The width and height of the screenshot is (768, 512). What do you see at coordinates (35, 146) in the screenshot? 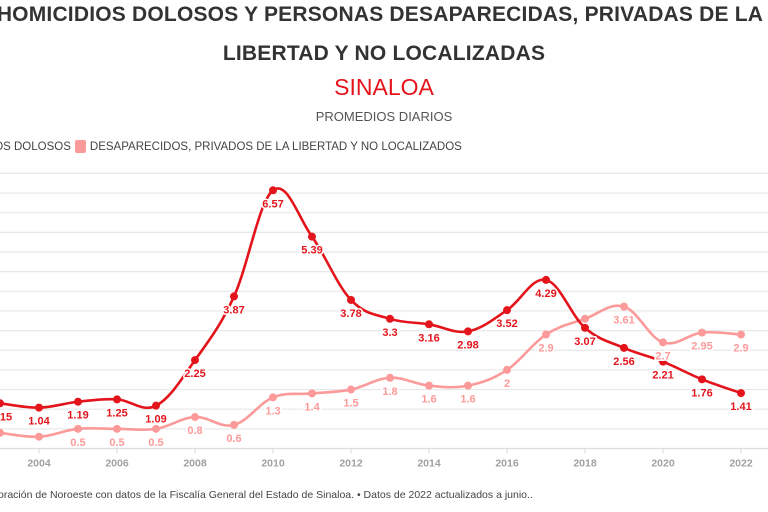
I see `legend-label-homicidios: IOS DOLOSOS` at bounding box center [35, 146].